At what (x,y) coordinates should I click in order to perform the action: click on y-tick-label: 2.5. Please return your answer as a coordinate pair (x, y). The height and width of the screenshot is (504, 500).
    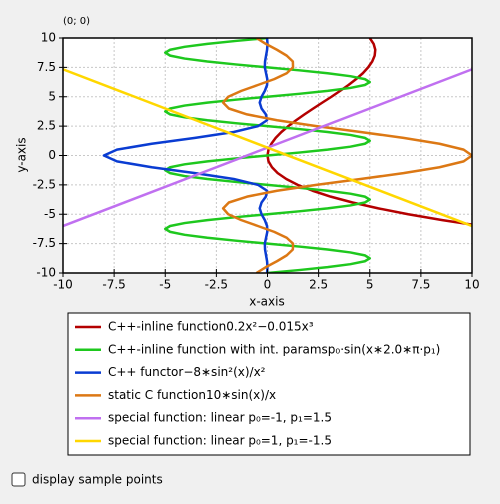
    Looking at the image, I should click on (46, 126).